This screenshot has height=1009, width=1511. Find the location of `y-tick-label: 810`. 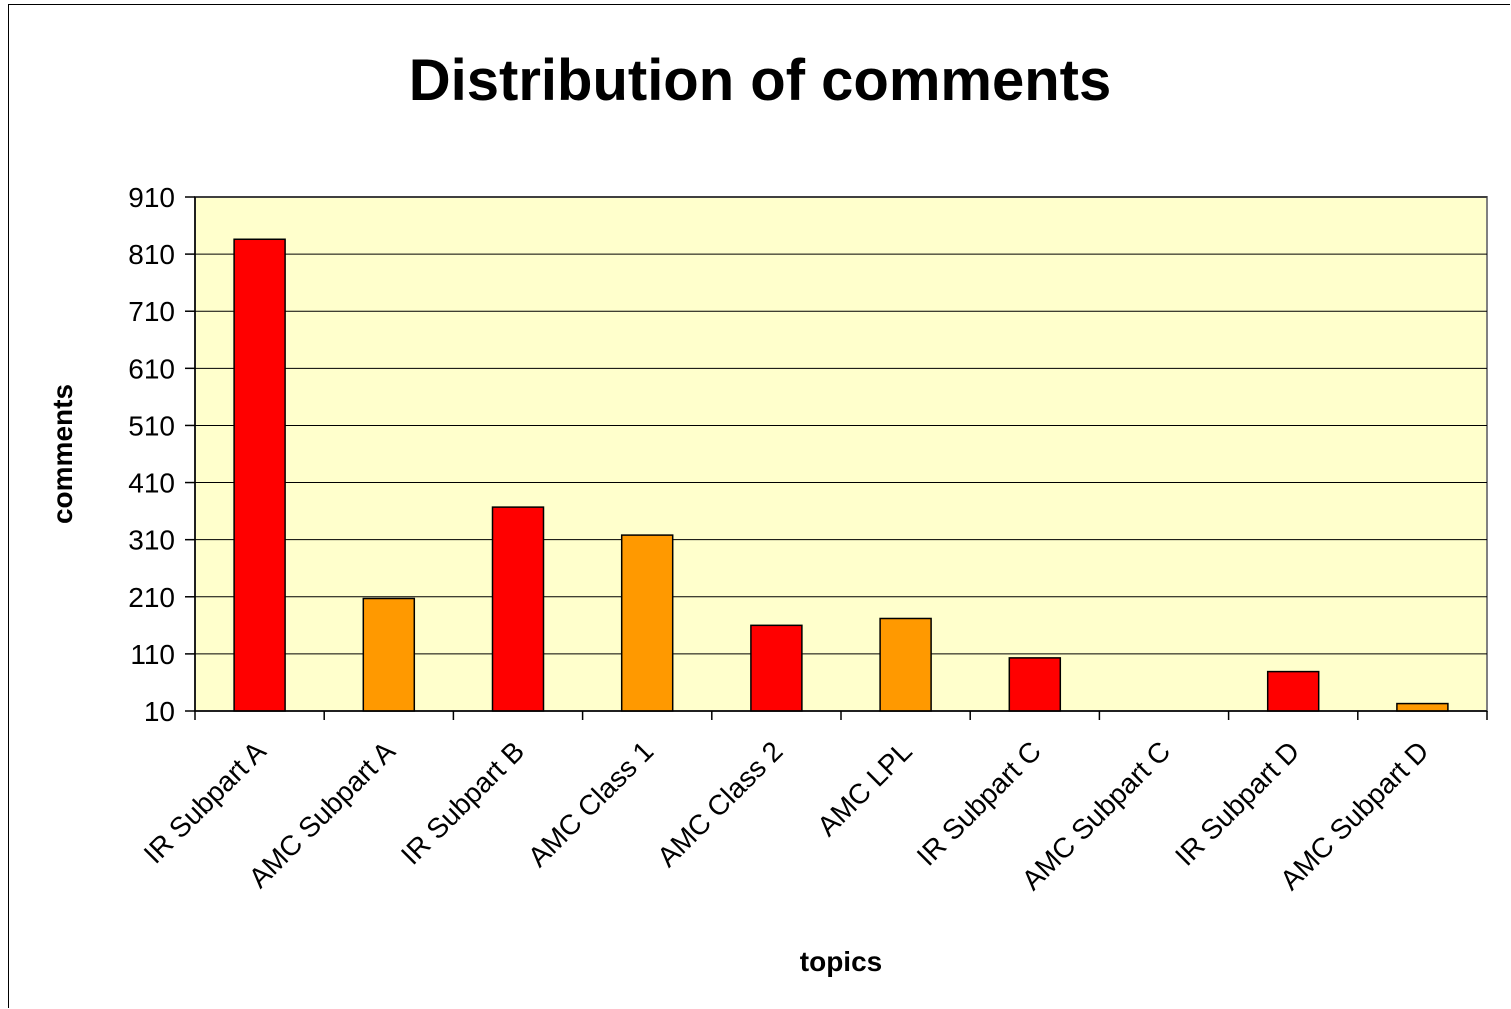

y-tick-label: 810 is located at coordinates (151, 254).